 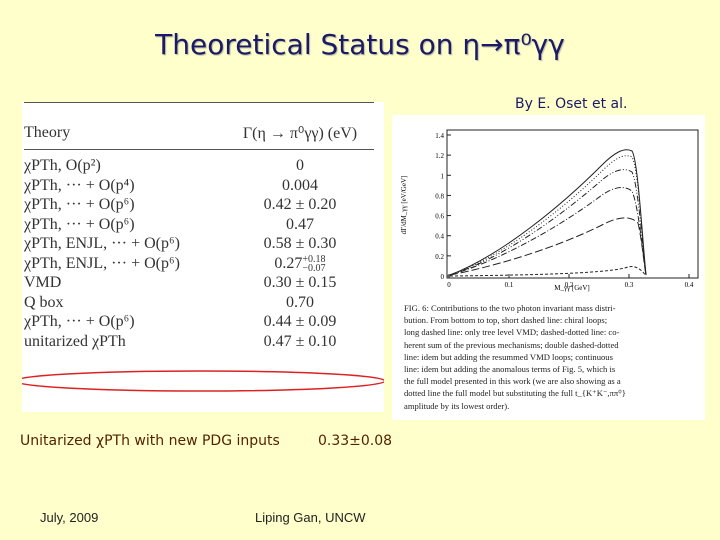 What do you see at coordinates (199, 303) in the screenshot?
I see `table-row: Q box 0.70` at bounding box center [199, 303].